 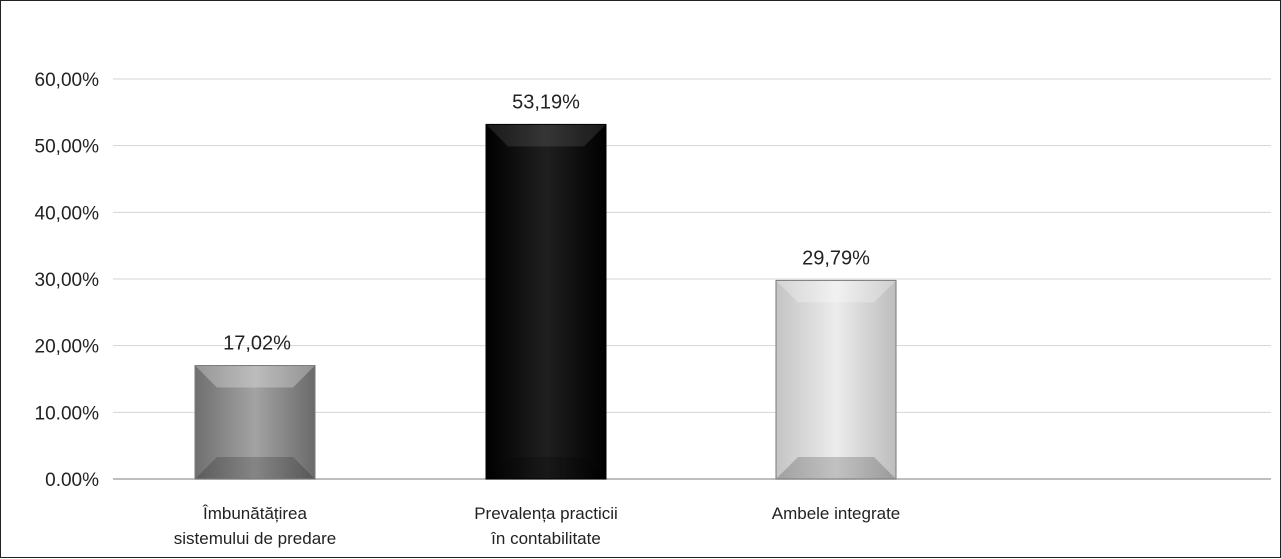 I want to click on x-tick-label: Ambele integrate, so click(x=836, y=513).